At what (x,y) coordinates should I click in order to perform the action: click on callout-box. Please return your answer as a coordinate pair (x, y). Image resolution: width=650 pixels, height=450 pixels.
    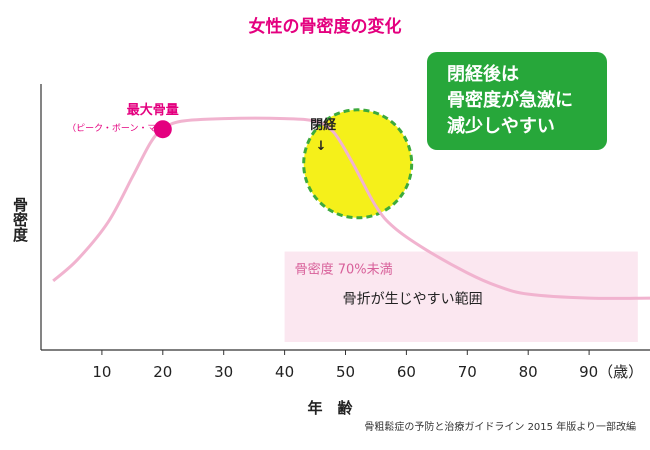
    Looking at the image, I should click on (517, 101).